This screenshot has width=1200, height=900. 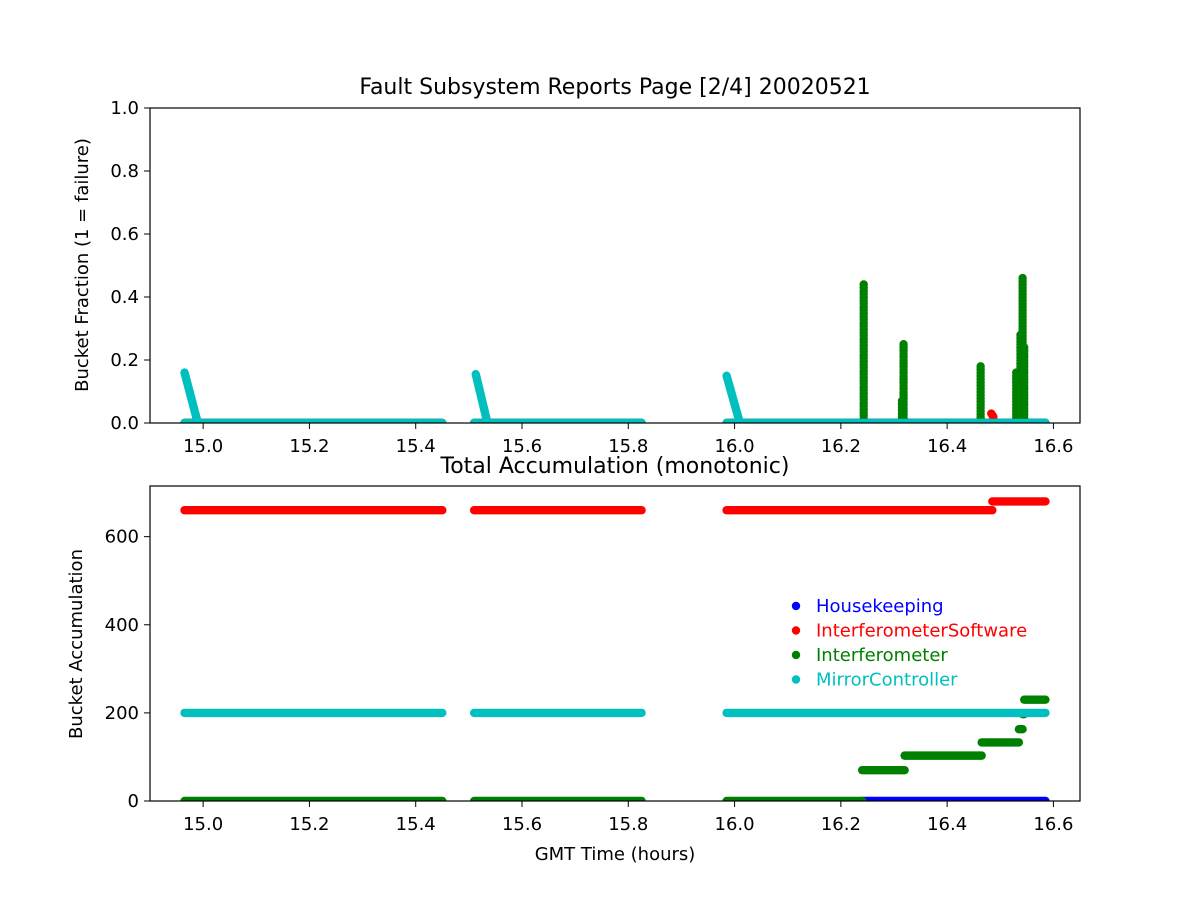 I want to click on legend-item: InterferometerSoftware, so click(x=909, y=631).